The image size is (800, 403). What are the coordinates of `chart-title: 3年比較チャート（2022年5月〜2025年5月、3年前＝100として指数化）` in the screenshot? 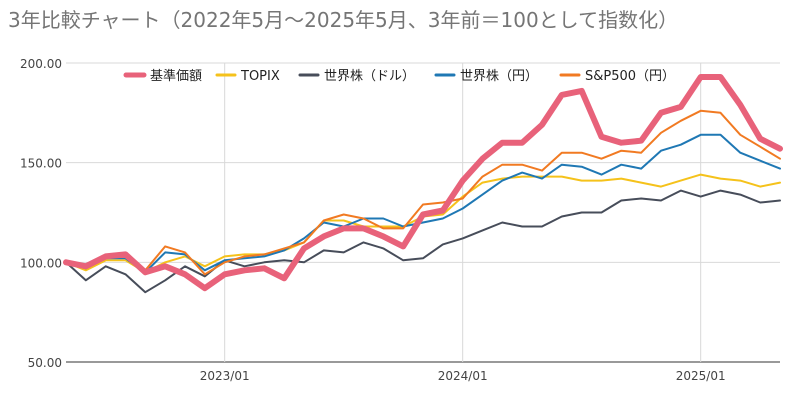 It's located at (343, 20).